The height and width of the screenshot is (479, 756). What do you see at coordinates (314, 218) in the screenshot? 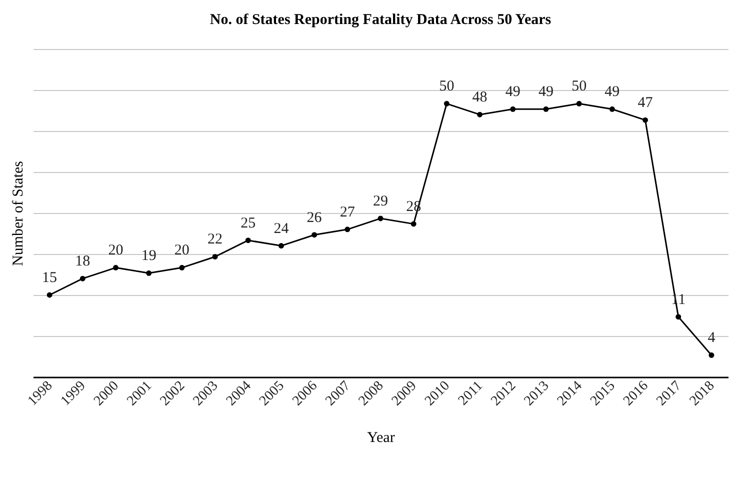
I see `data-label: 26` at bounding box center [314, 218].